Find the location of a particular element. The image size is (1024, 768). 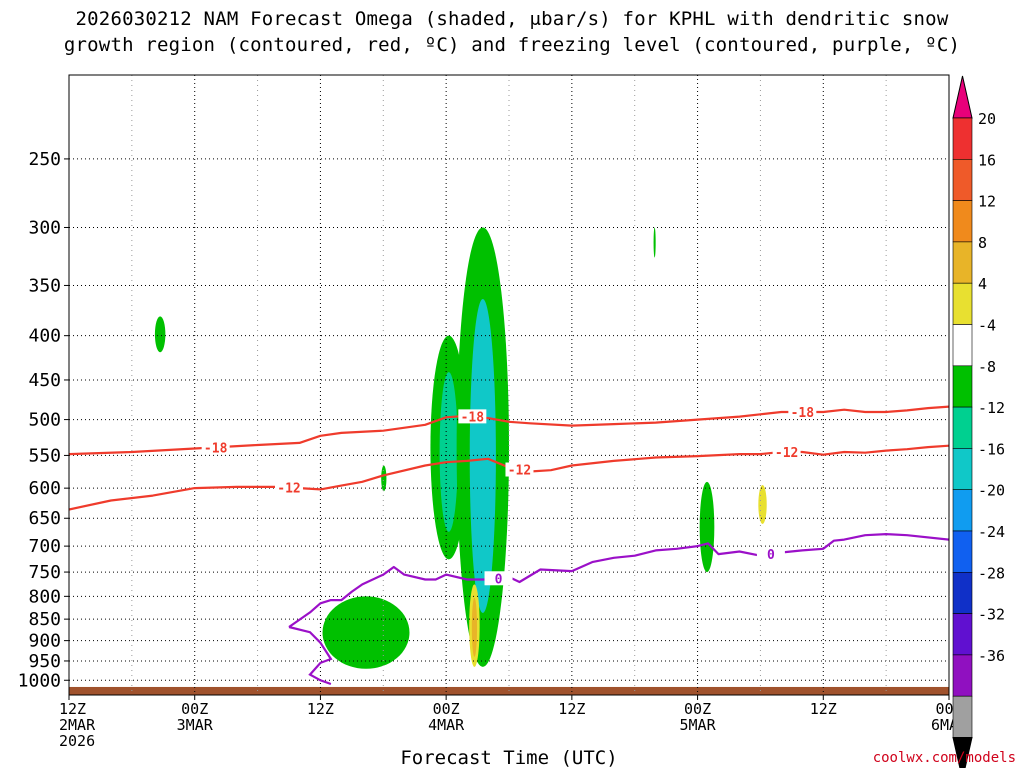

x-tick-label: 2MAR is located at coordinates (77, 725).